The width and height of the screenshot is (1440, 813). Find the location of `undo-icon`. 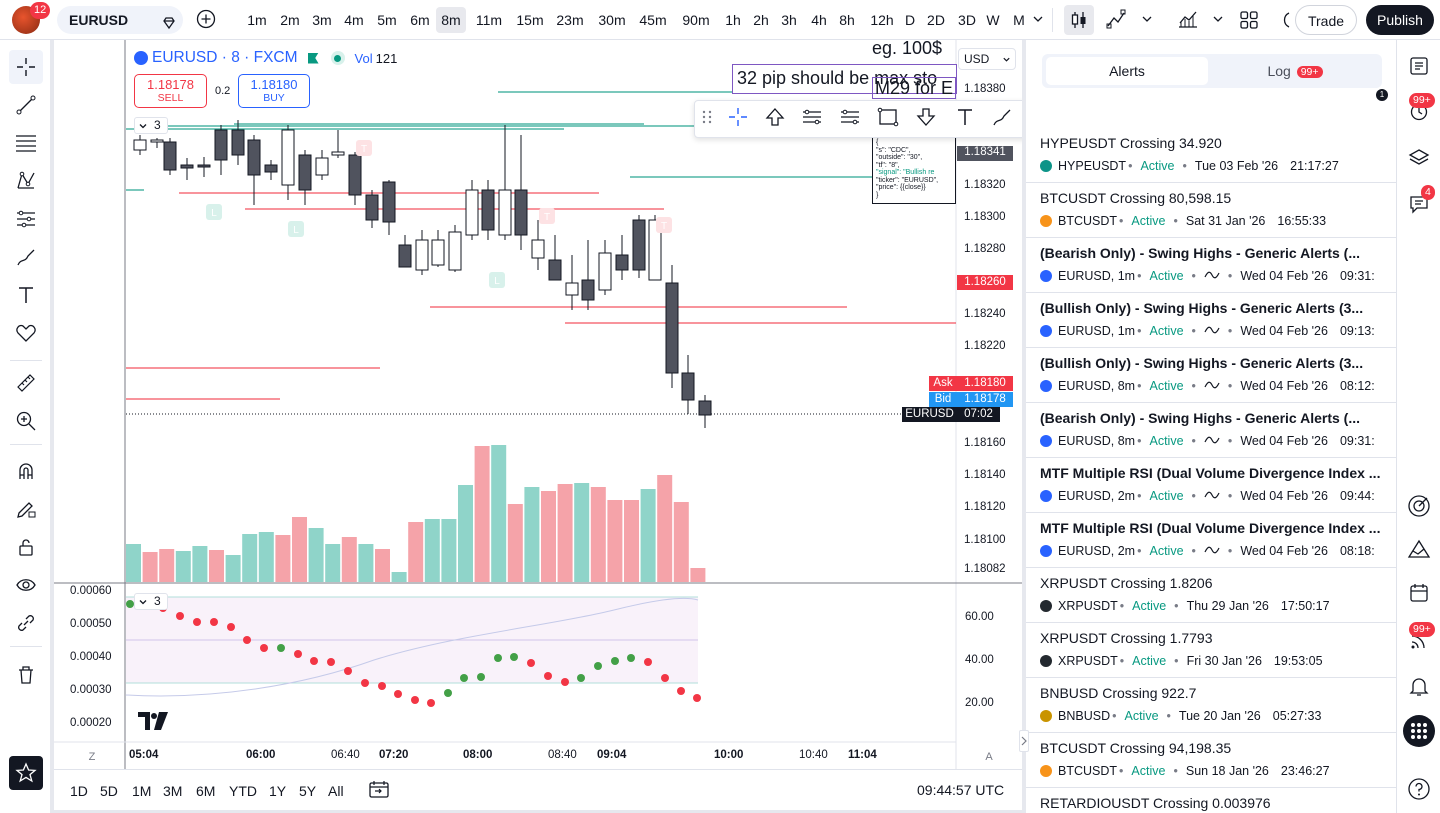

undo-icon is located at coordinates (1286, 22).